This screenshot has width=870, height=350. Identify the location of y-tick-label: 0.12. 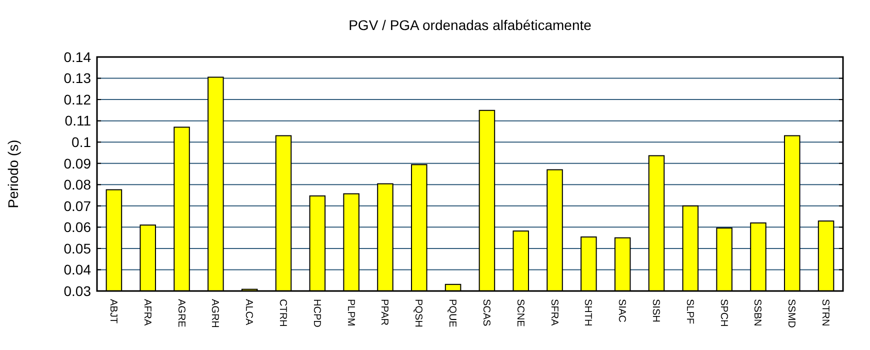
(78, 99).